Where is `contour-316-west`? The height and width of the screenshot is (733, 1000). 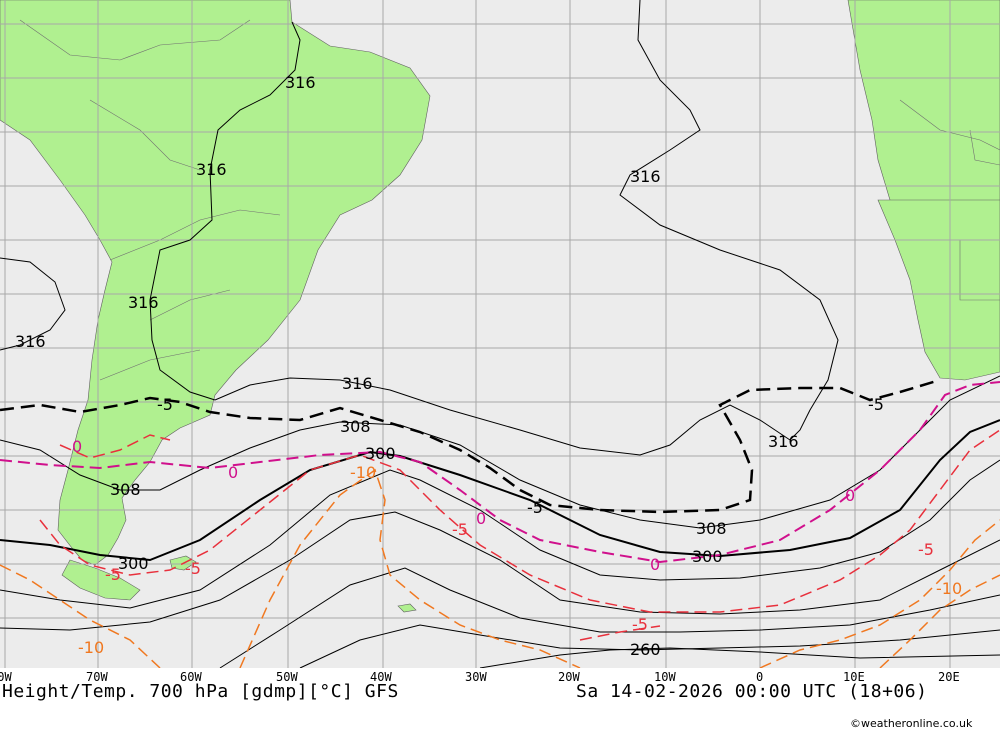 contour-316-west is located at coordinates (33, 304).